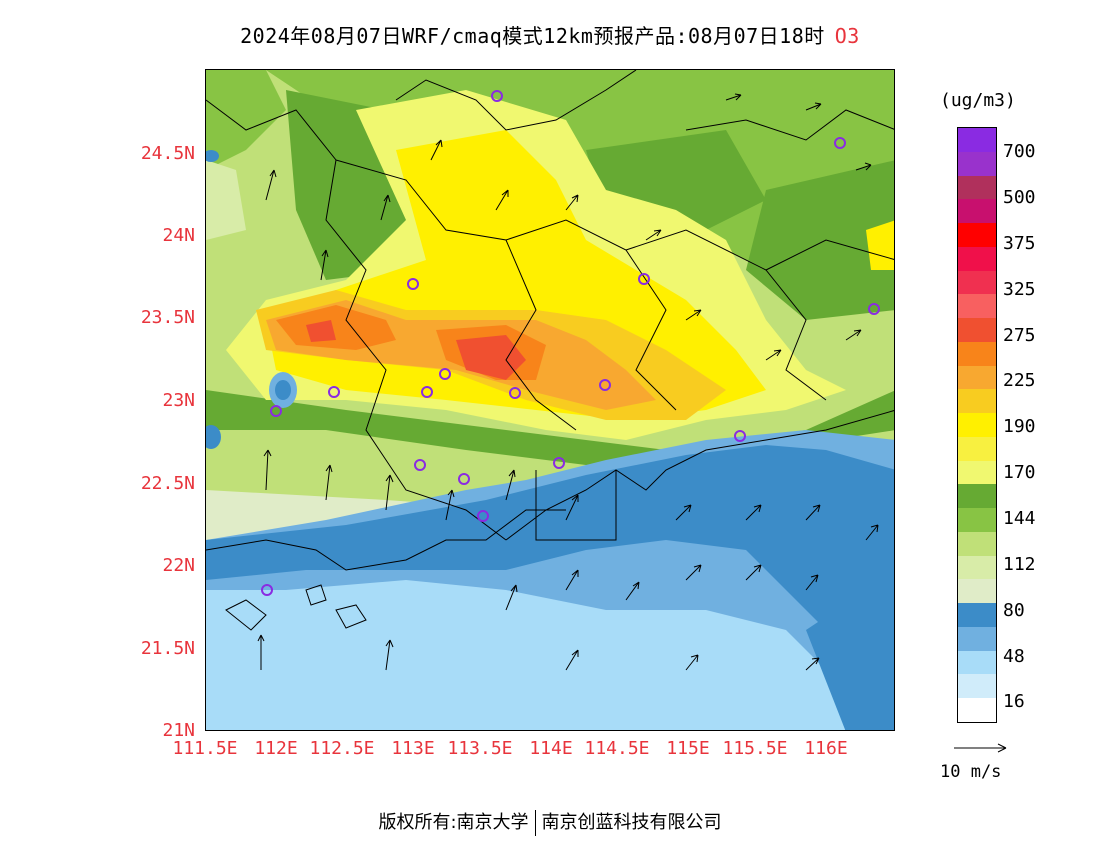  Describe the element at coordinates (535, 823) in the screenshot. I see `footer-separator` at that location.